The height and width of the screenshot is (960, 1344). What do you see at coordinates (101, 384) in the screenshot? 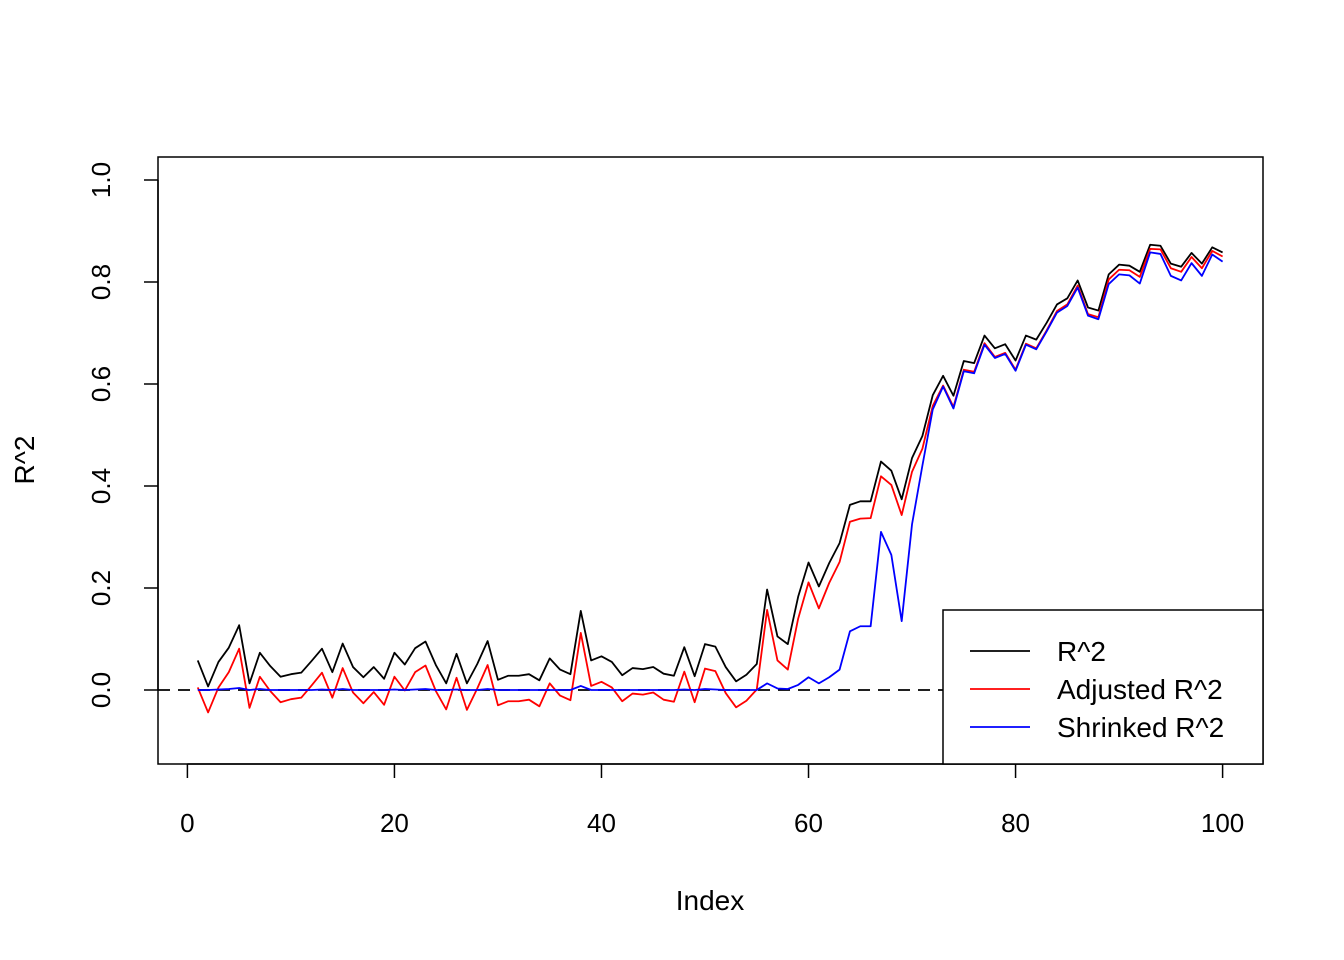
I see `y-tick-label: 0.6` at bounding box center [101, 384].